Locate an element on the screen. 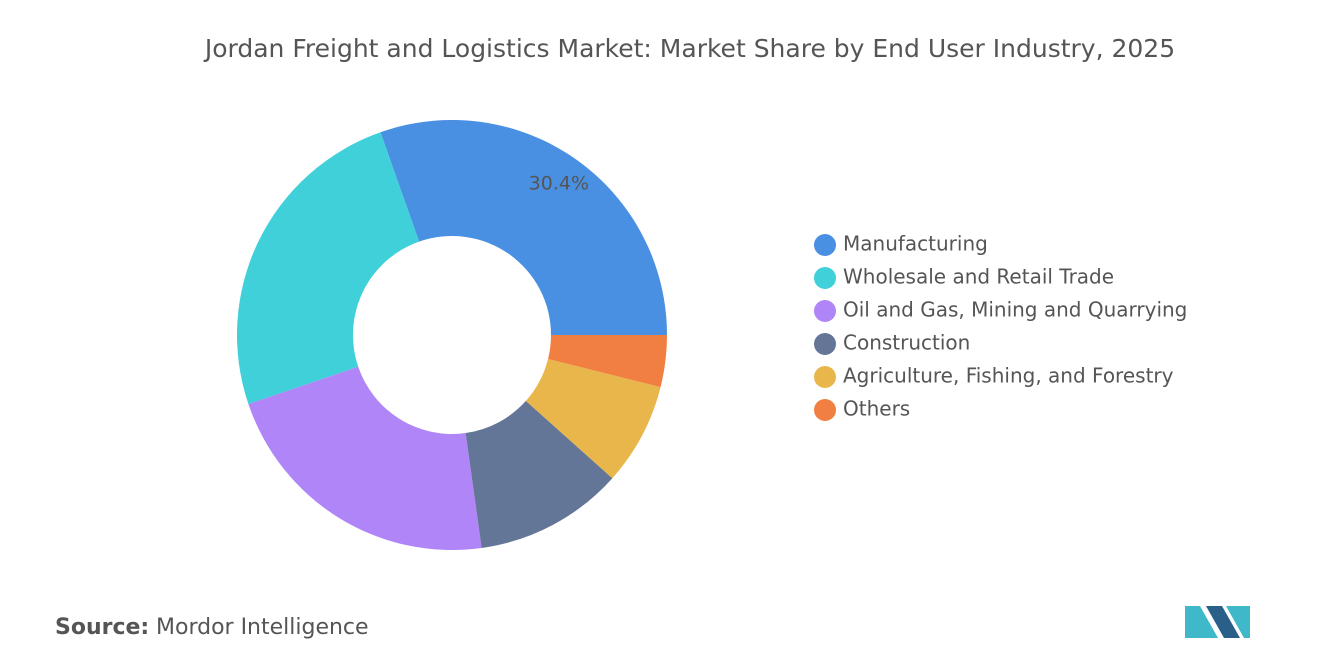 Image resolution: width=1320 pixels, height=665 pixels. data-label: 30.4% is located at coordinates (559, 183).